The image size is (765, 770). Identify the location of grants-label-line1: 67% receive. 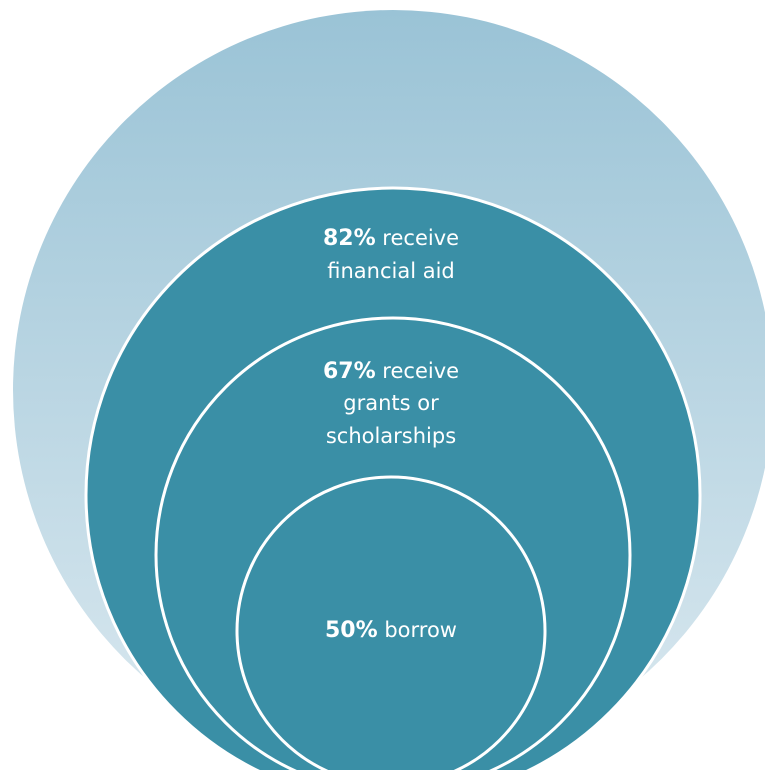
(391, 371).